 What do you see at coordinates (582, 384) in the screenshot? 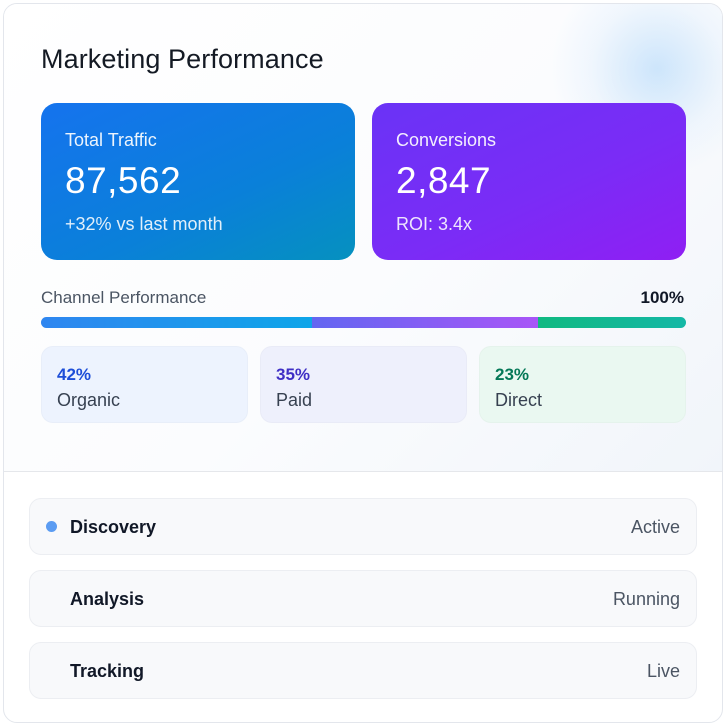
I see `direct-tile: 23% Direct` at bounding box center [582, 384].